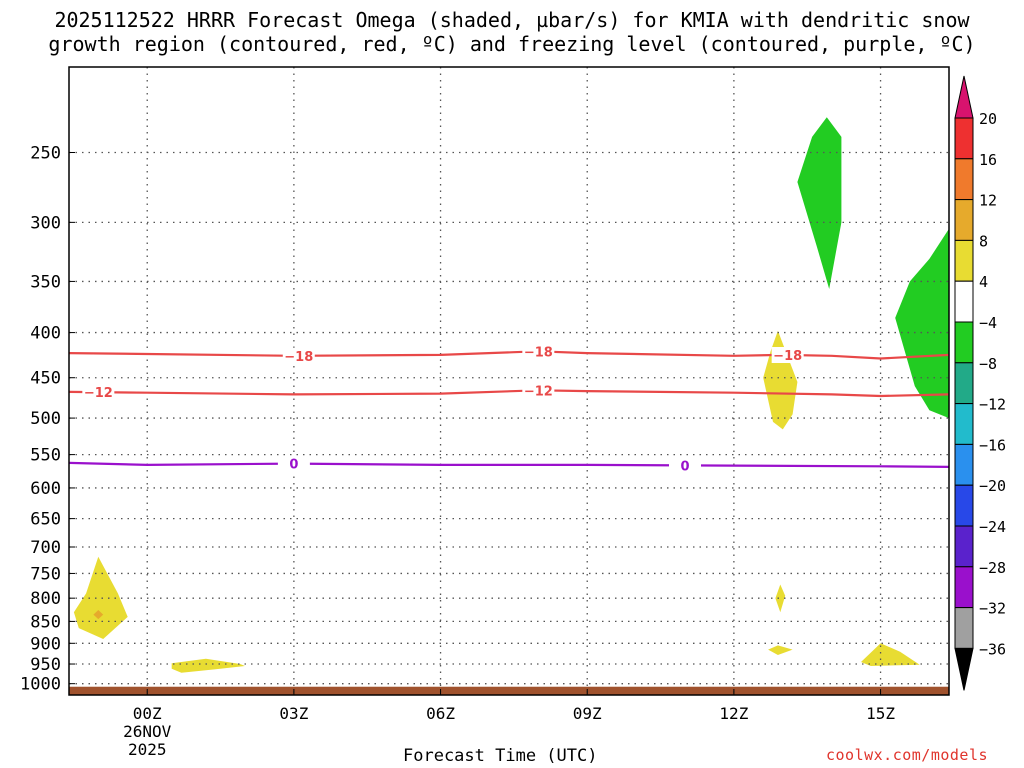 Image resolution: width=1024 pixels, height=768 pixels. Describe the element at coordinates (992, 445) in the screenshot. I see `colorbar-label-8: −16` at that location.